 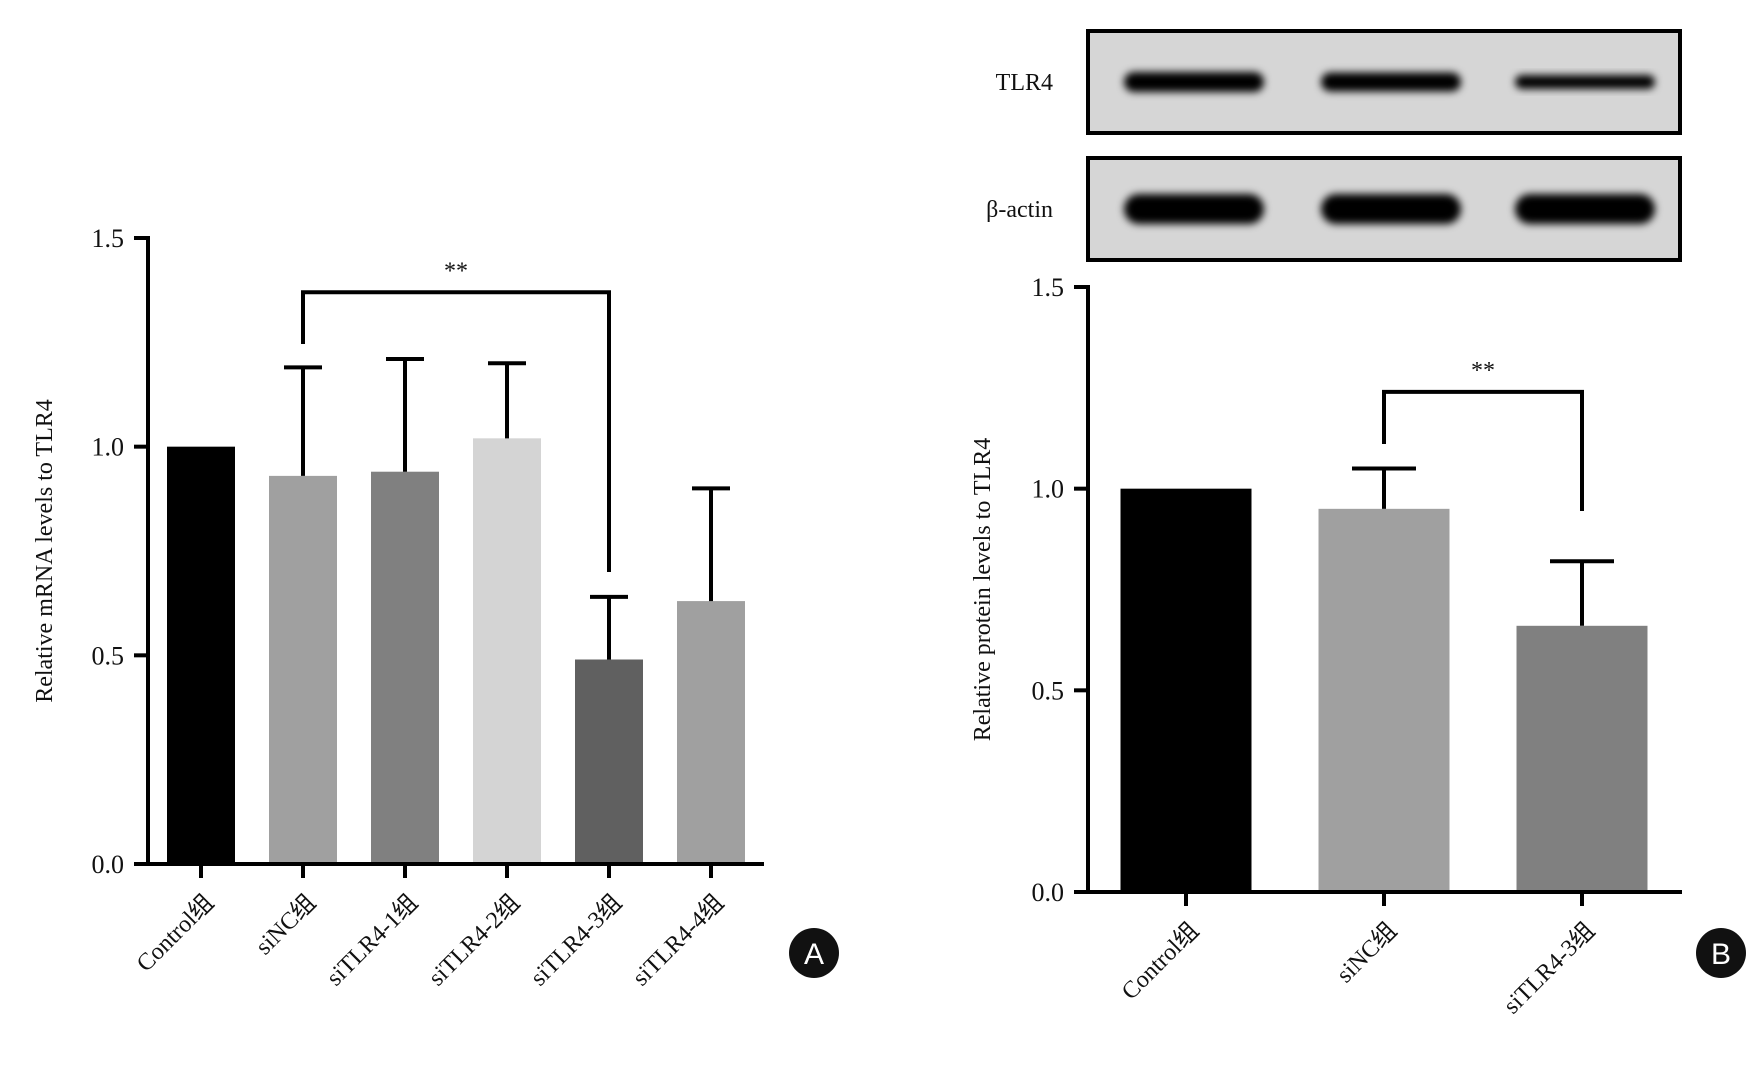 I want to click on blot-row-label: β-actin, so click(x=1019, y=210).